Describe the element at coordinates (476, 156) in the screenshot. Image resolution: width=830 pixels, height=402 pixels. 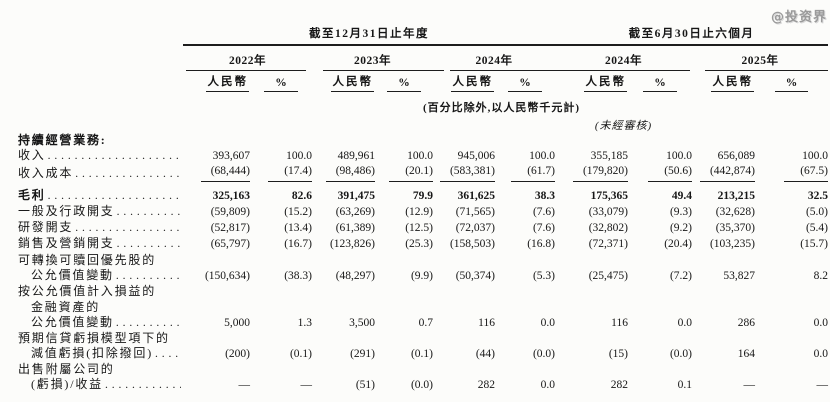
I see `cell-value: 945,006` at that location.